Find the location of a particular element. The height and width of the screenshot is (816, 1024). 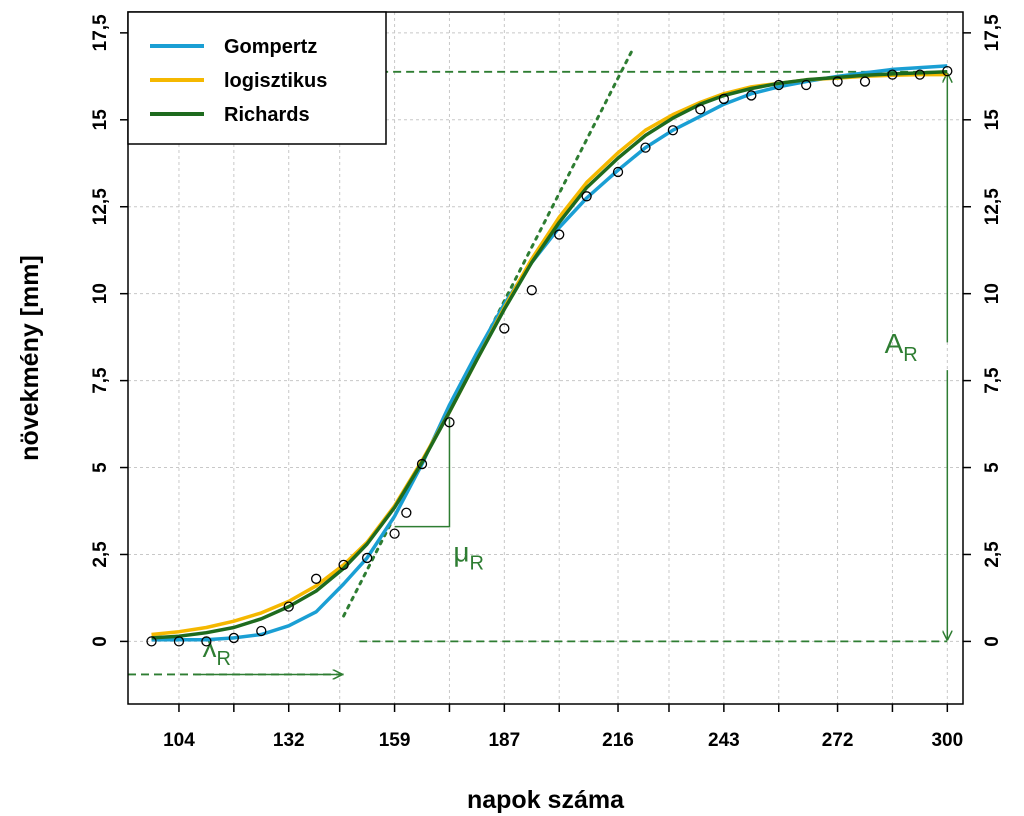

y-tick-label-right: 12,5 is located at coordinates (992, 206).